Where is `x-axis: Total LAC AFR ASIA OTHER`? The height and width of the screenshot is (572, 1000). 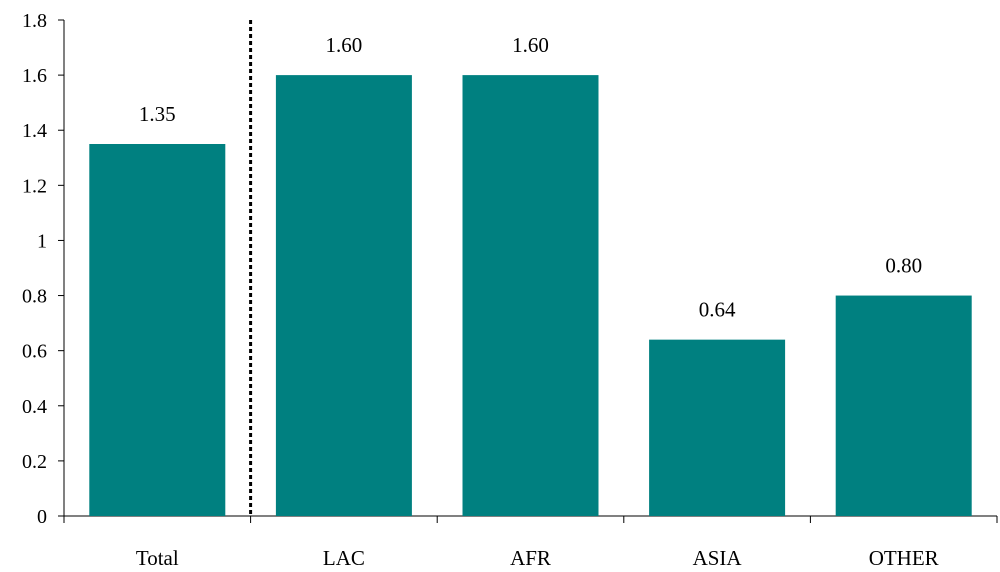 x-axis: Total LAC AFR ASIA OTHER is located at coordinates (530, 542).